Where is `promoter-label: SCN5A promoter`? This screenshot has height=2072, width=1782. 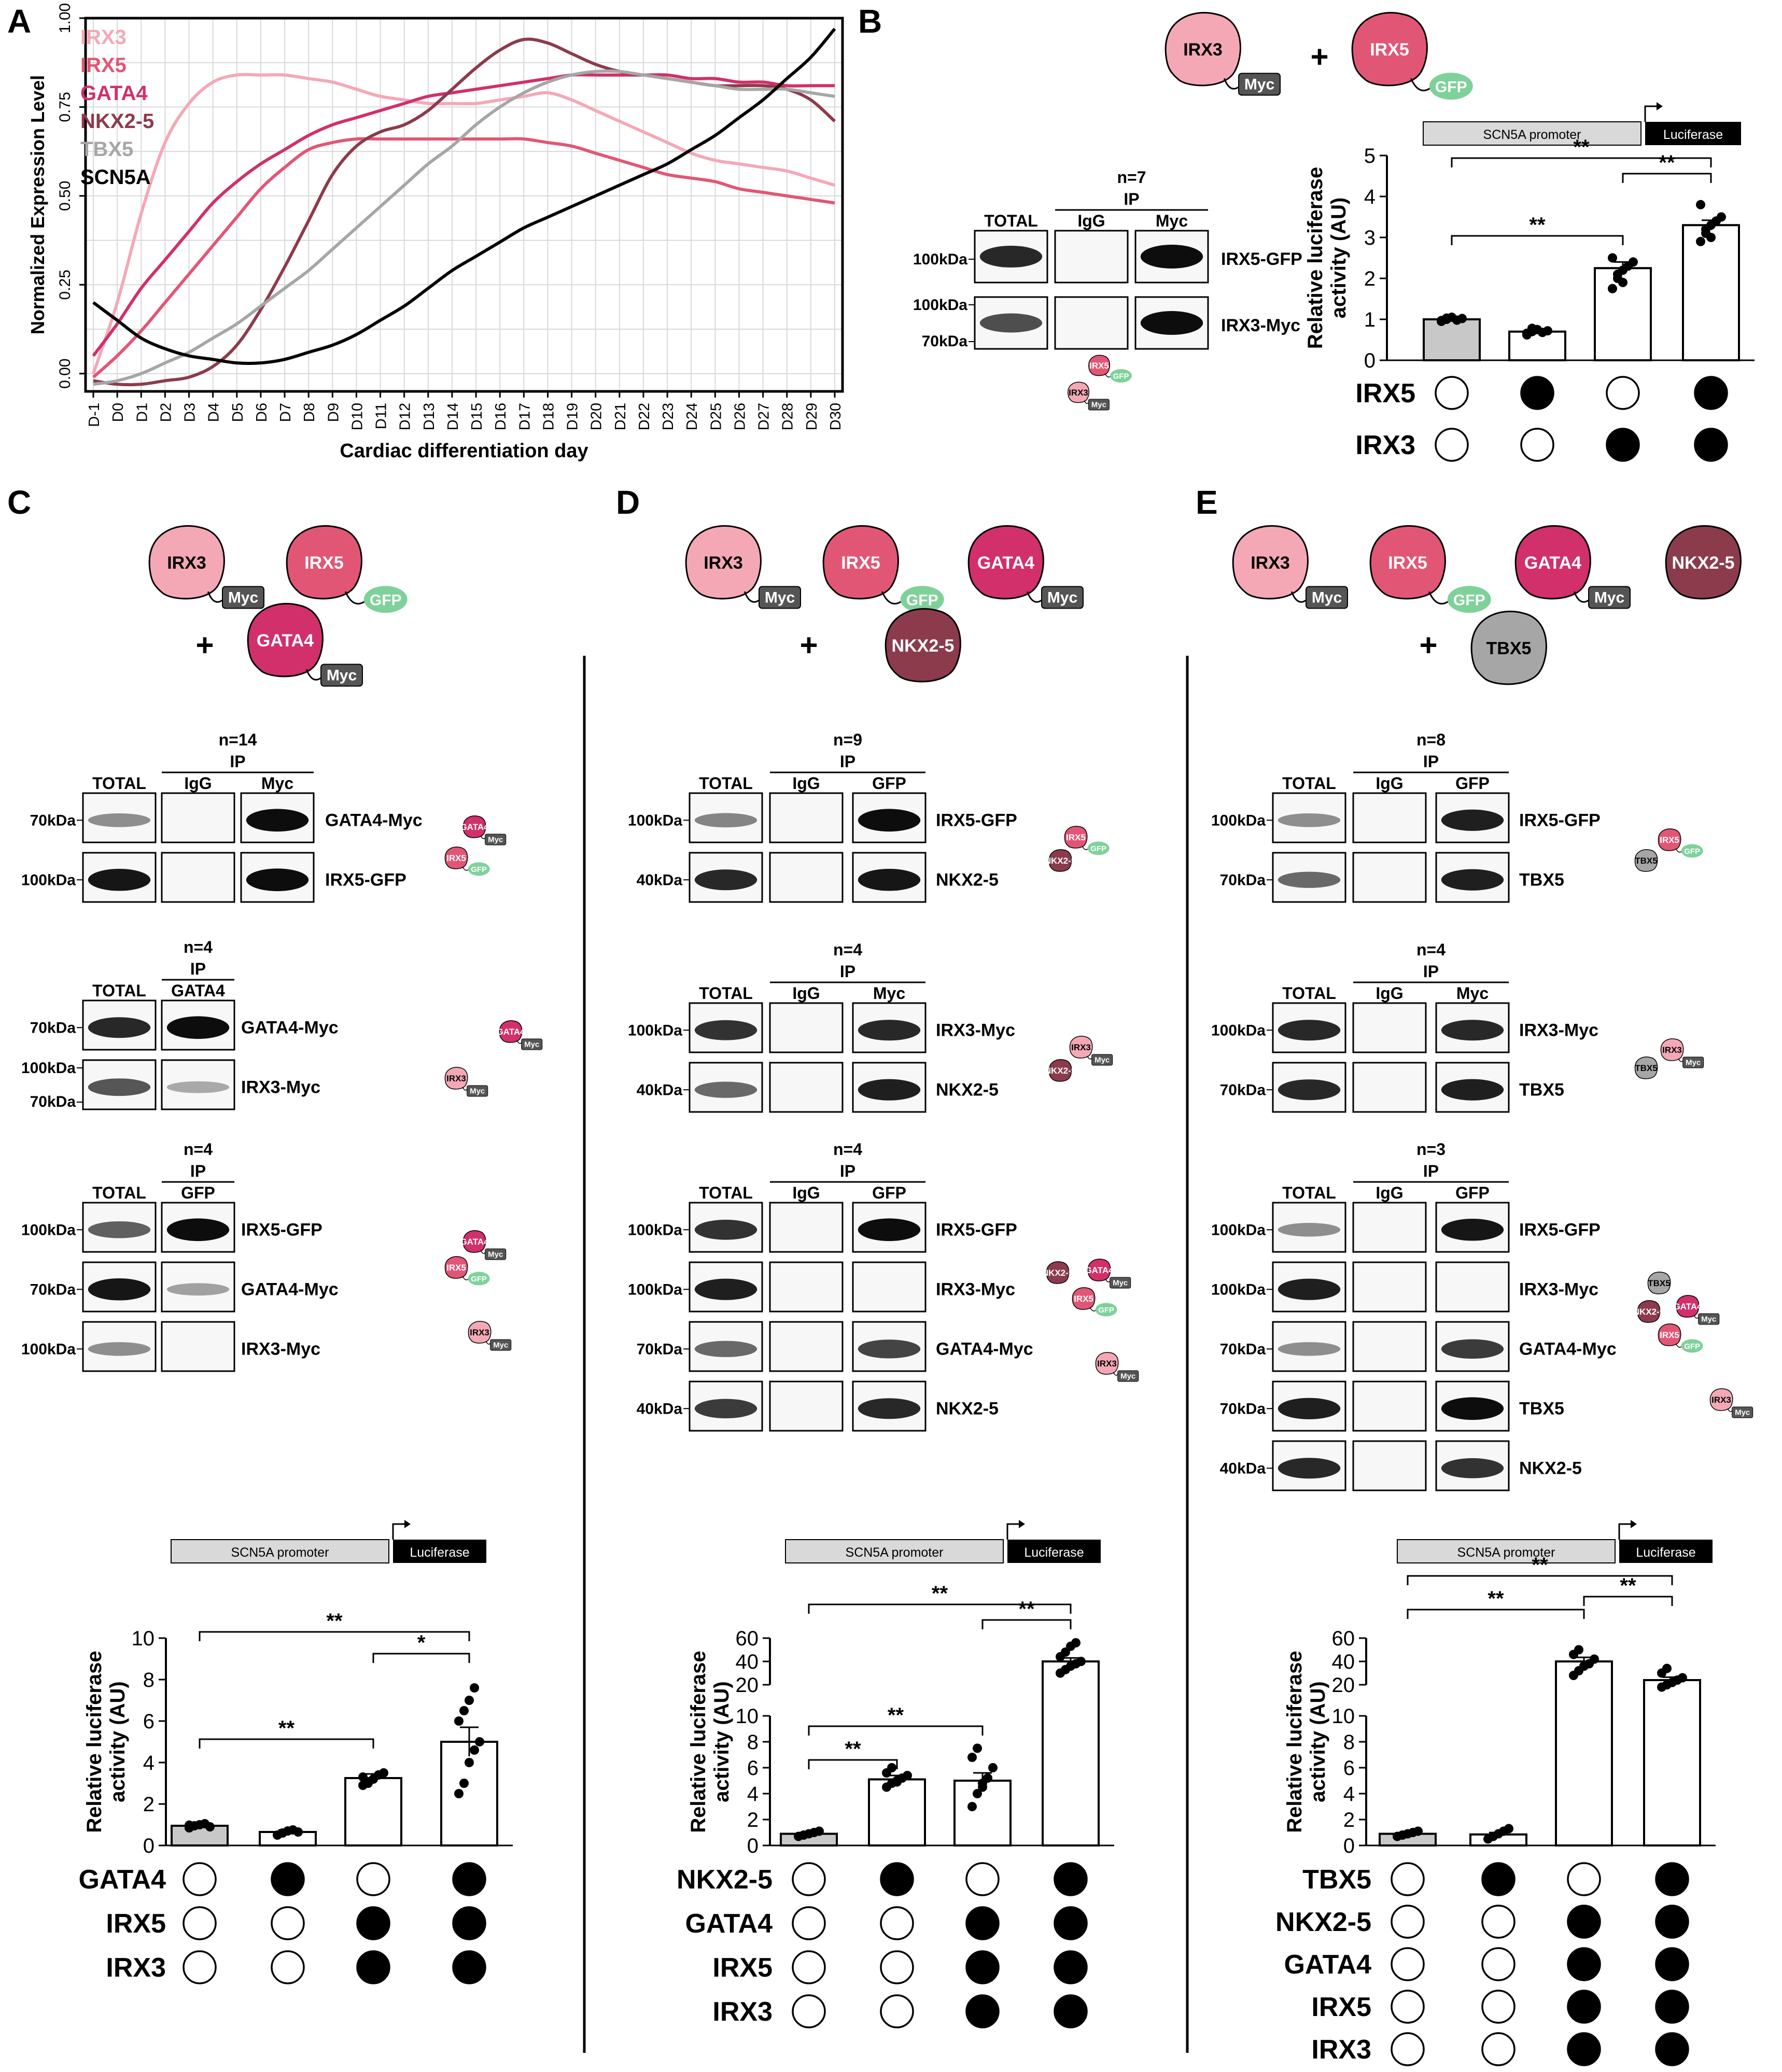 promoter-label: SCN5A promoter is located at coordinates (1532, 135).